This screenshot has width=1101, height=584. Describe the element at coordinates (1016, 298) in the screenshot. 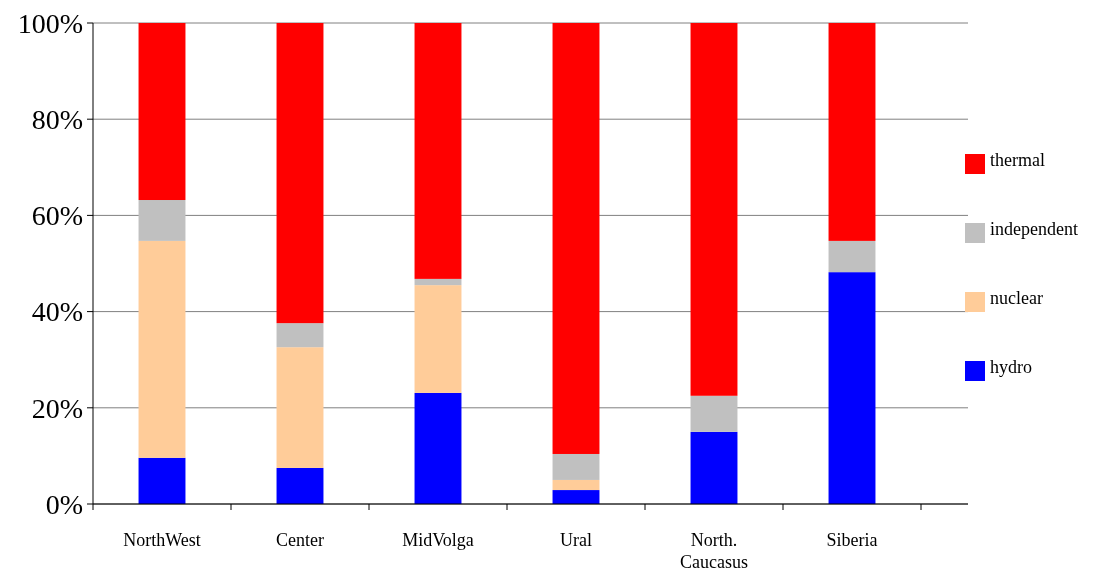

I see `legend-label: nuclear` at that location.